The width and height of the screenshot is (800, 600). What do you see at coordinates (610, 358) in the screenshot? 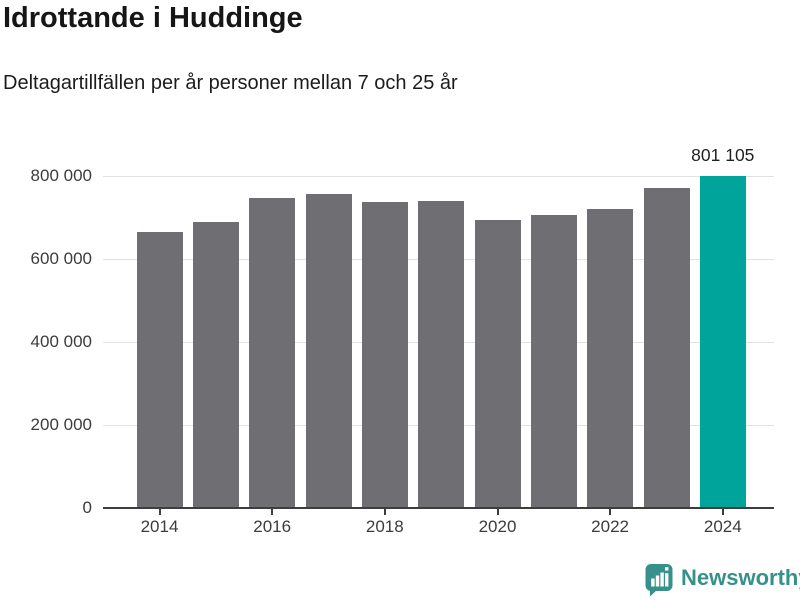
I see `bar-2022` at bounding box center [610, 358].